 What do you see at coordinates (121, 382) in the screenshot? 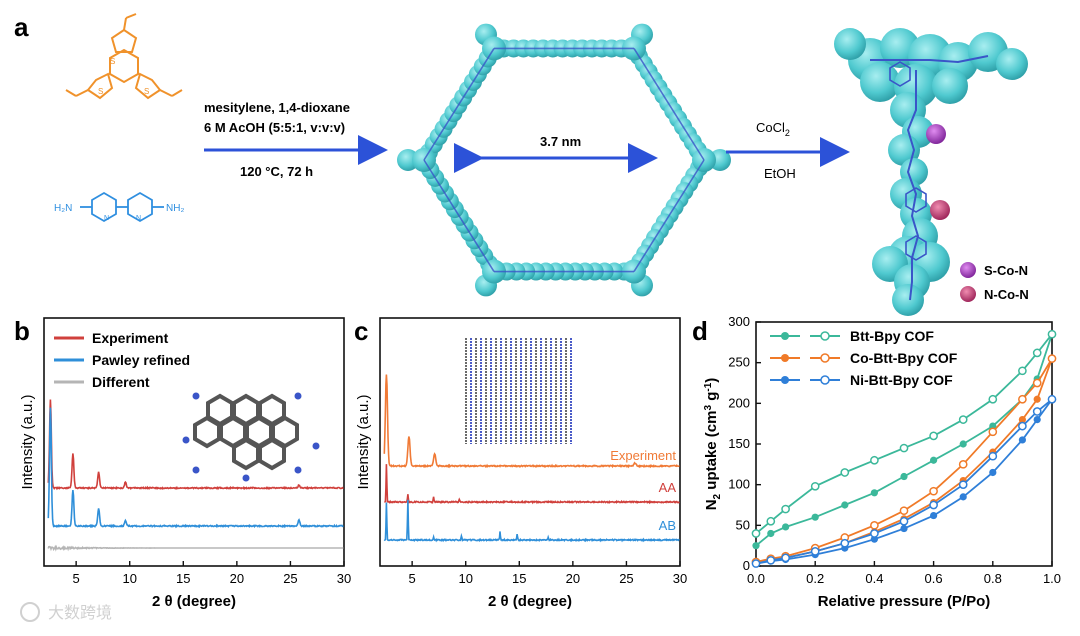
I see `legend-label: Different` at bounding box center [121, 382].